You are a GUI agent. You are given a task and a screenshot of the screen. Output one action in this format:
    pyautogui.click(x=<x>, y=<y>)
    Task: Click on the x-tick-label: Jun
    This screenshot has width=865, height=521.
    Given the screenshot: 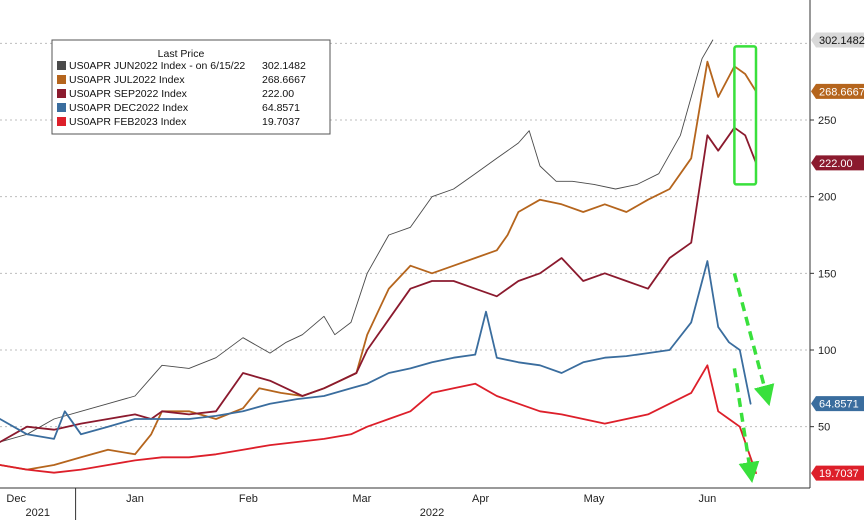 What is the action you would take?
    pyautogui.click(x=708, y=499)
    